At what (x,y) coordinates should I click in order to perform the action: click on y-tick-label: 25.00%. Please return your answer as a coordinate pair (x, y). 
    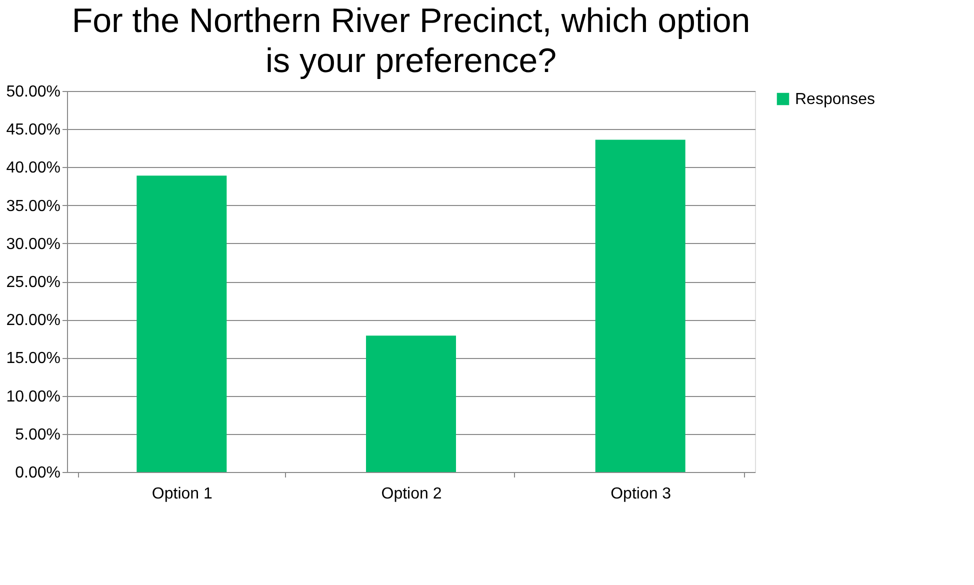
    Looking at the image, I should click on (33, 282).